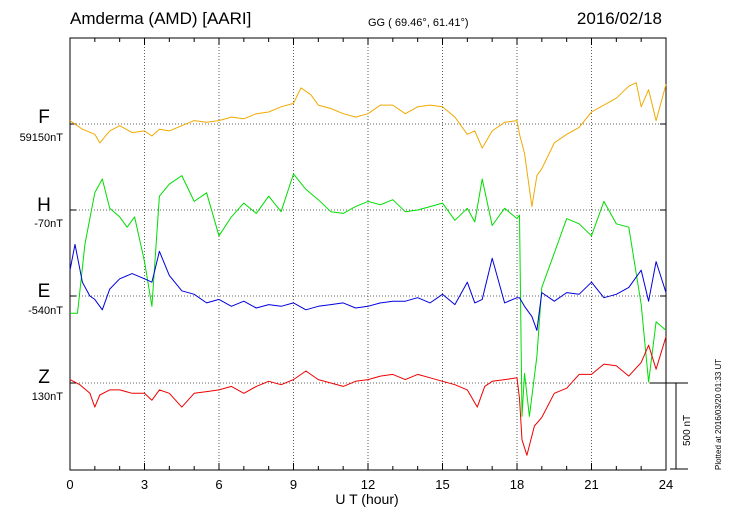  I want to click on f-component-label: F, so click(44, 117).